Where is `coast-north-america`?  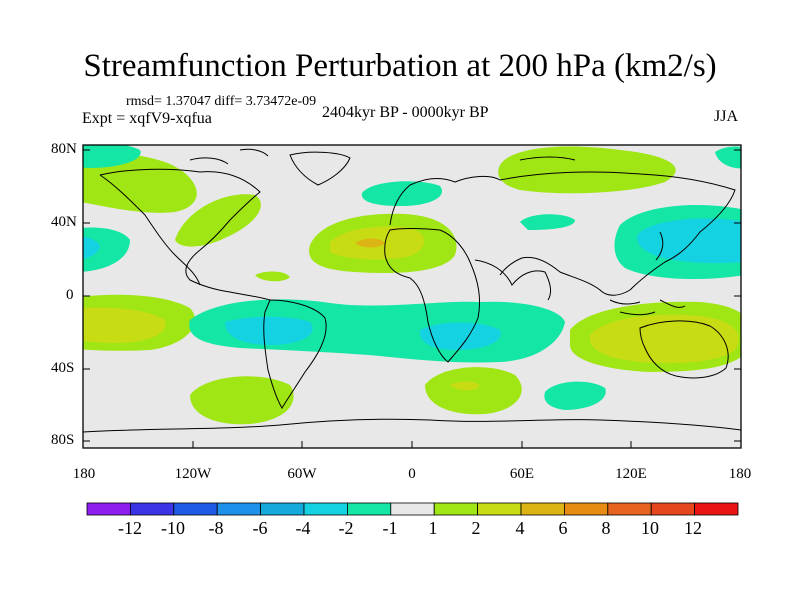
coast-north-america is located at coordinates (185, 234).